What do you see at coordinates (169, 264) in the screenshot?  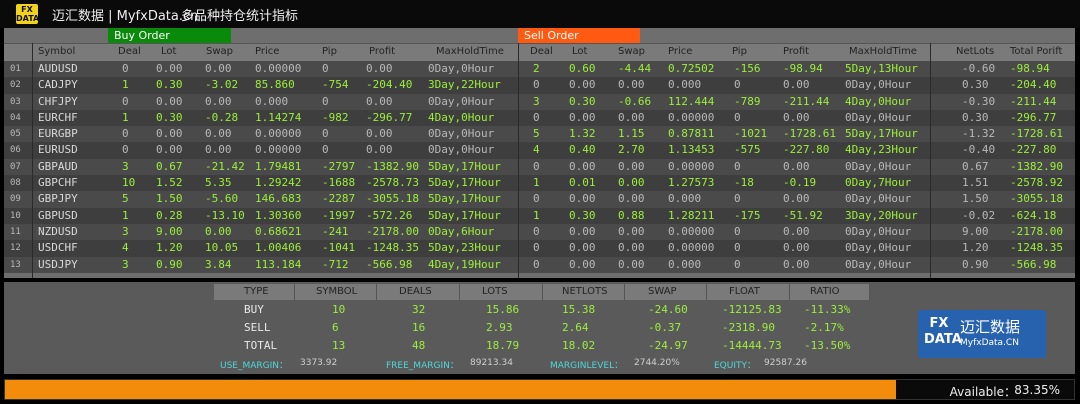 I see `table-cell: 0.90` at bounding box center [169, 264].